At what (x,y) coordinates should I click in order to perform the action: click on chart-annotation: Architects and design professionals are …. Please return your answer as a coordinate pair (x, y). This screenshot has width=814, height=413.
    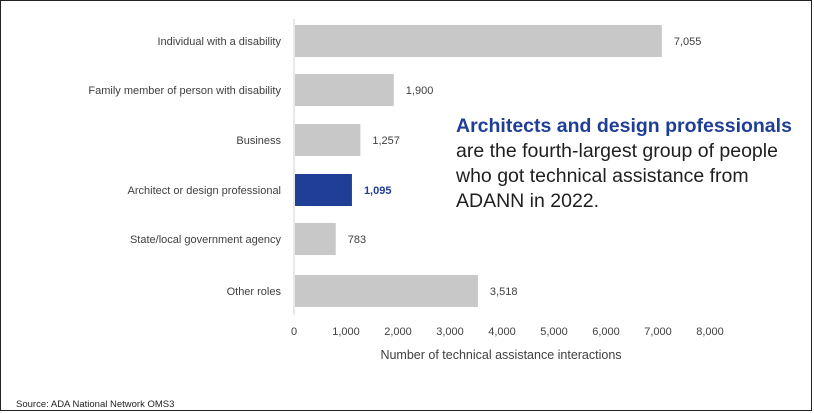
    Looking at the image, I should click on (631, 164).